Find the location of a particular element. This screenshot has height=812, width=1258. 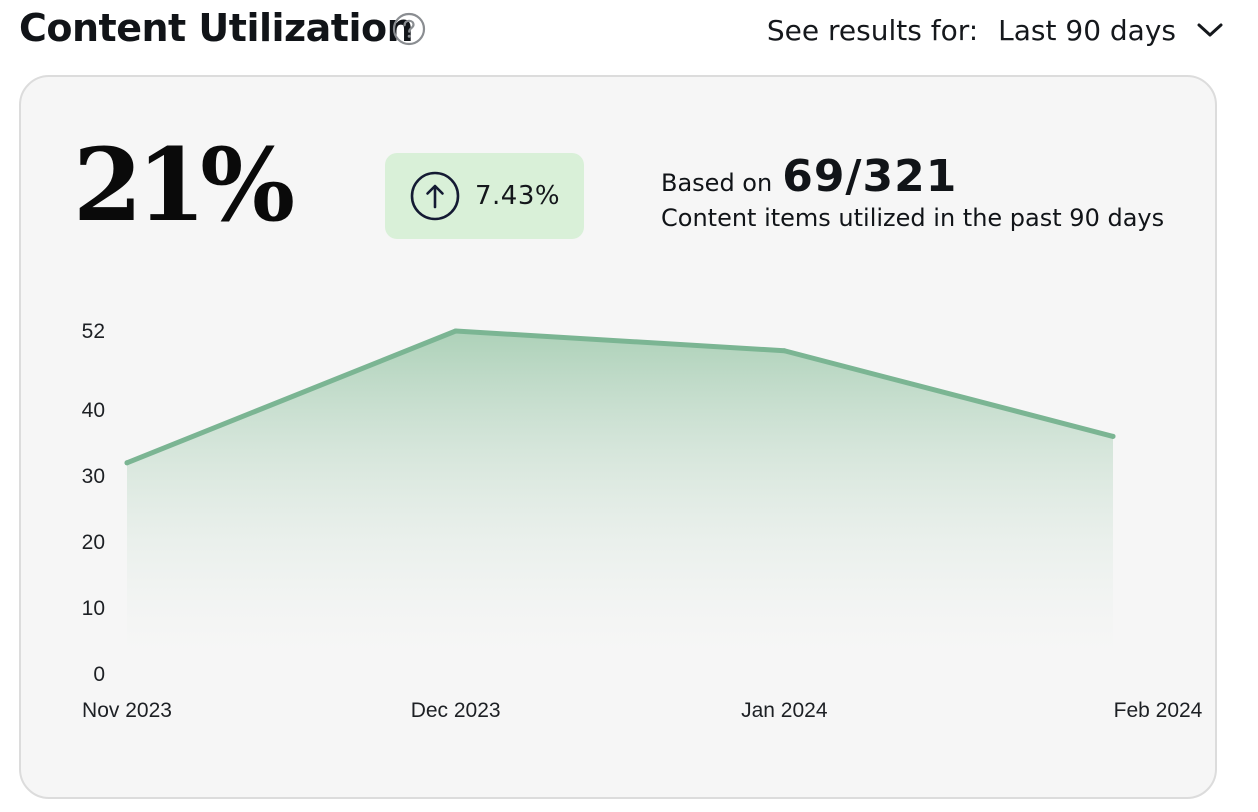

series-line is located at coordinates (620, 397).